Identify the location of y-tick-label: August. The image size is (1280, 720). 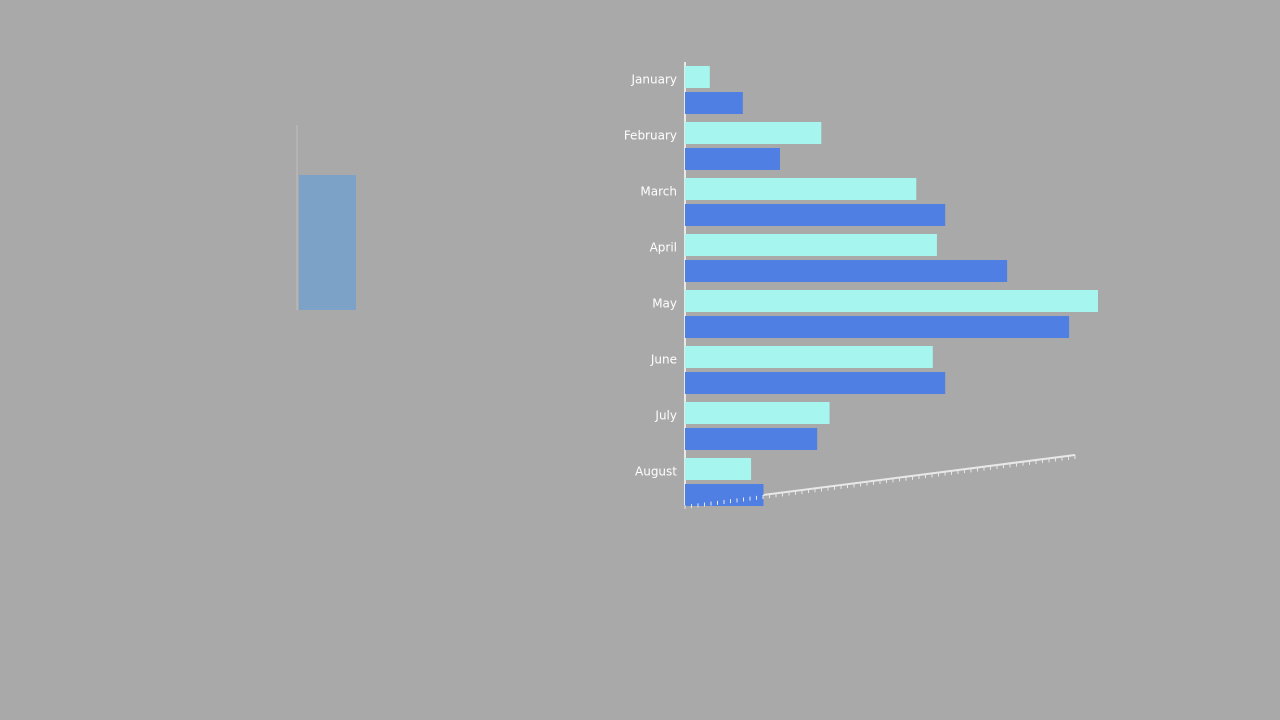
(656, 472).